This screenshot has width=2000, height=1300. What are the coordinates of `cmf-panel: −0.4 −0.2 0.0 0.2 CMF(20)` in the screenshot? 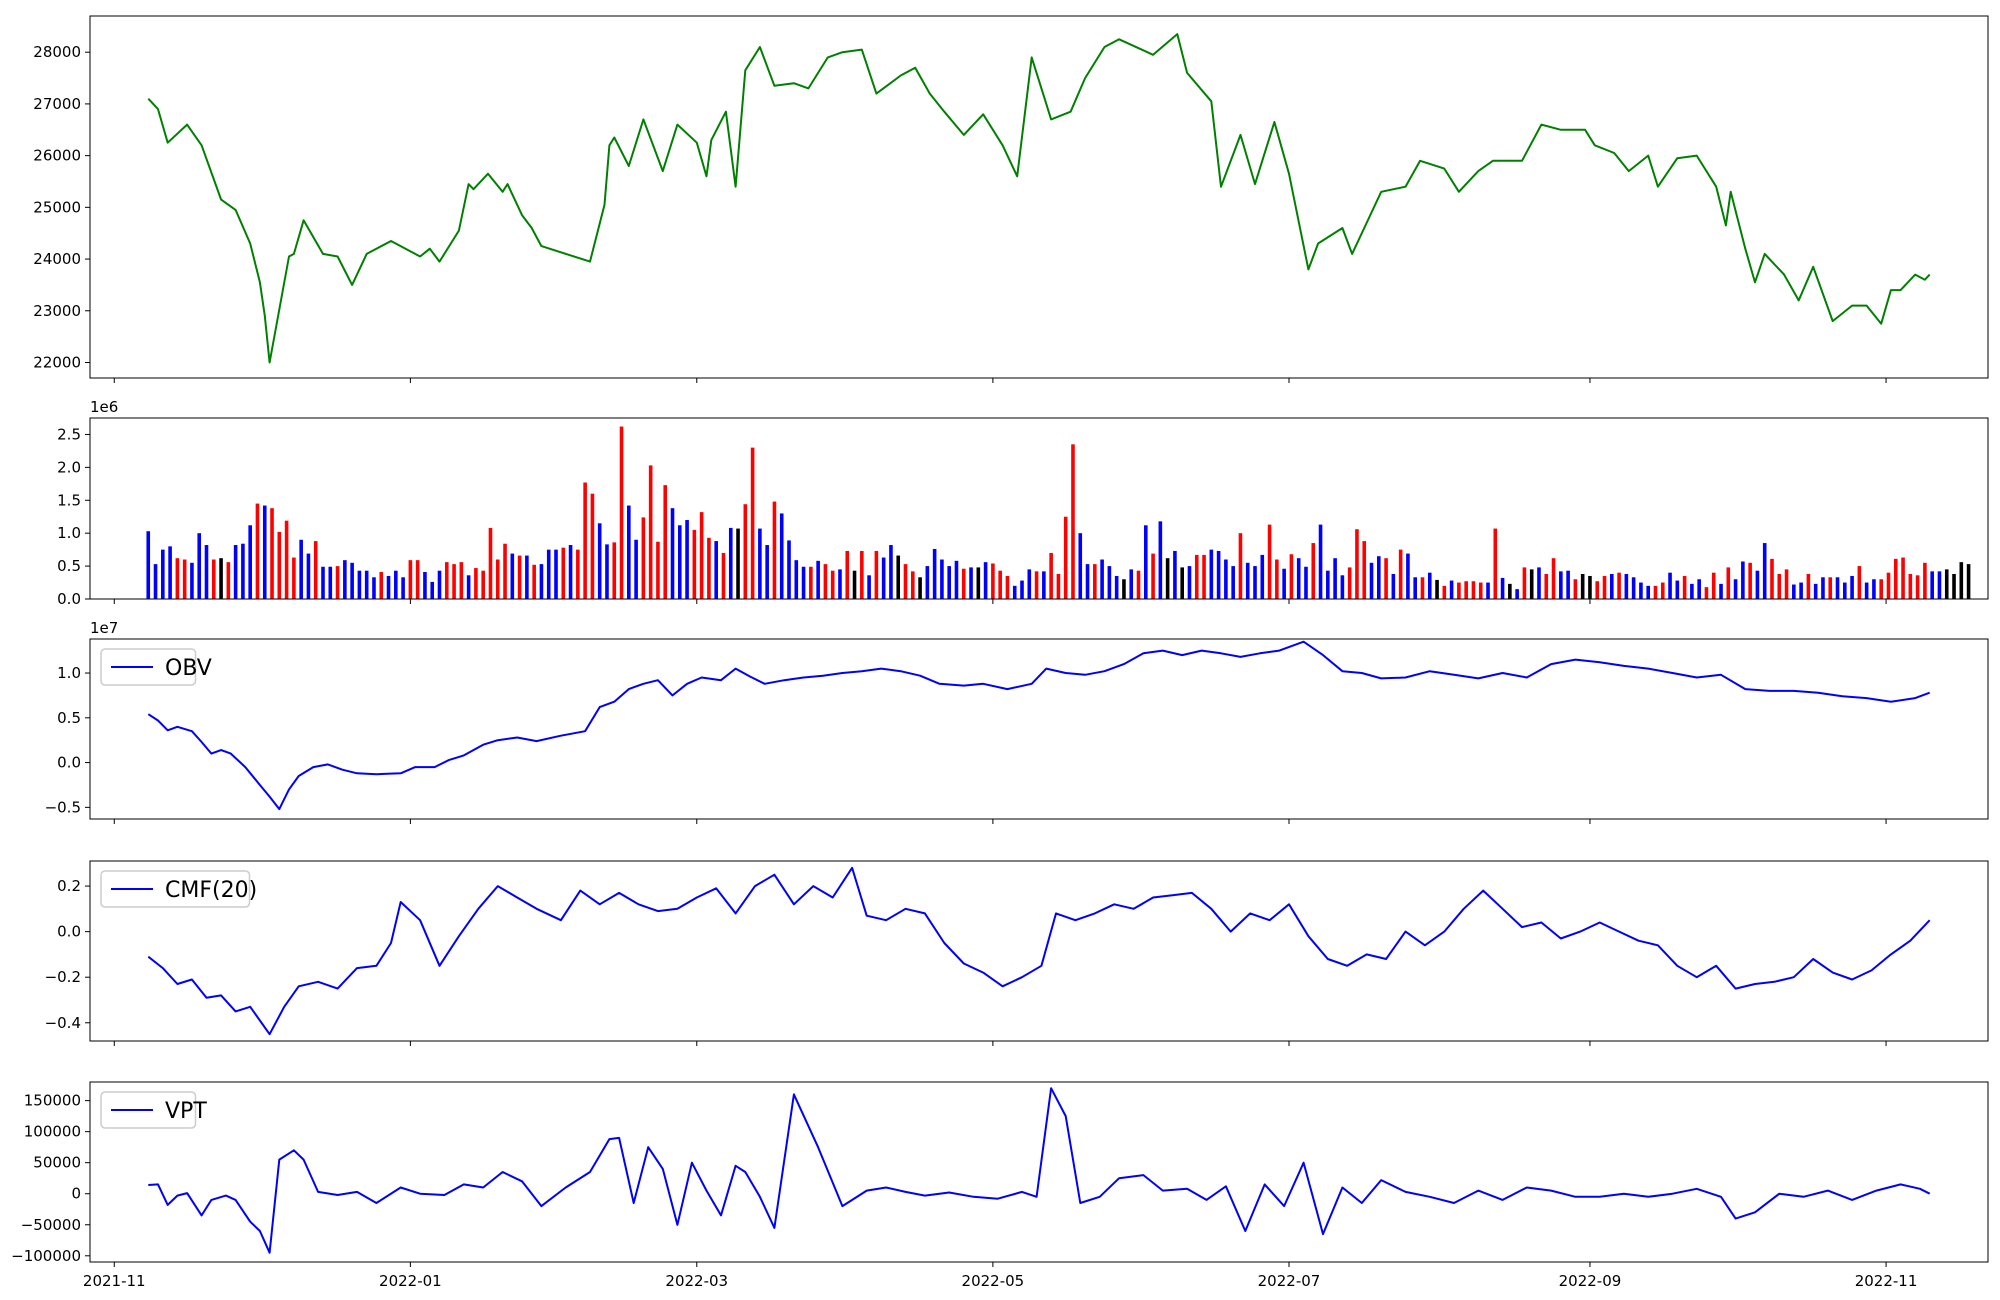 It's located at (1017, 953).